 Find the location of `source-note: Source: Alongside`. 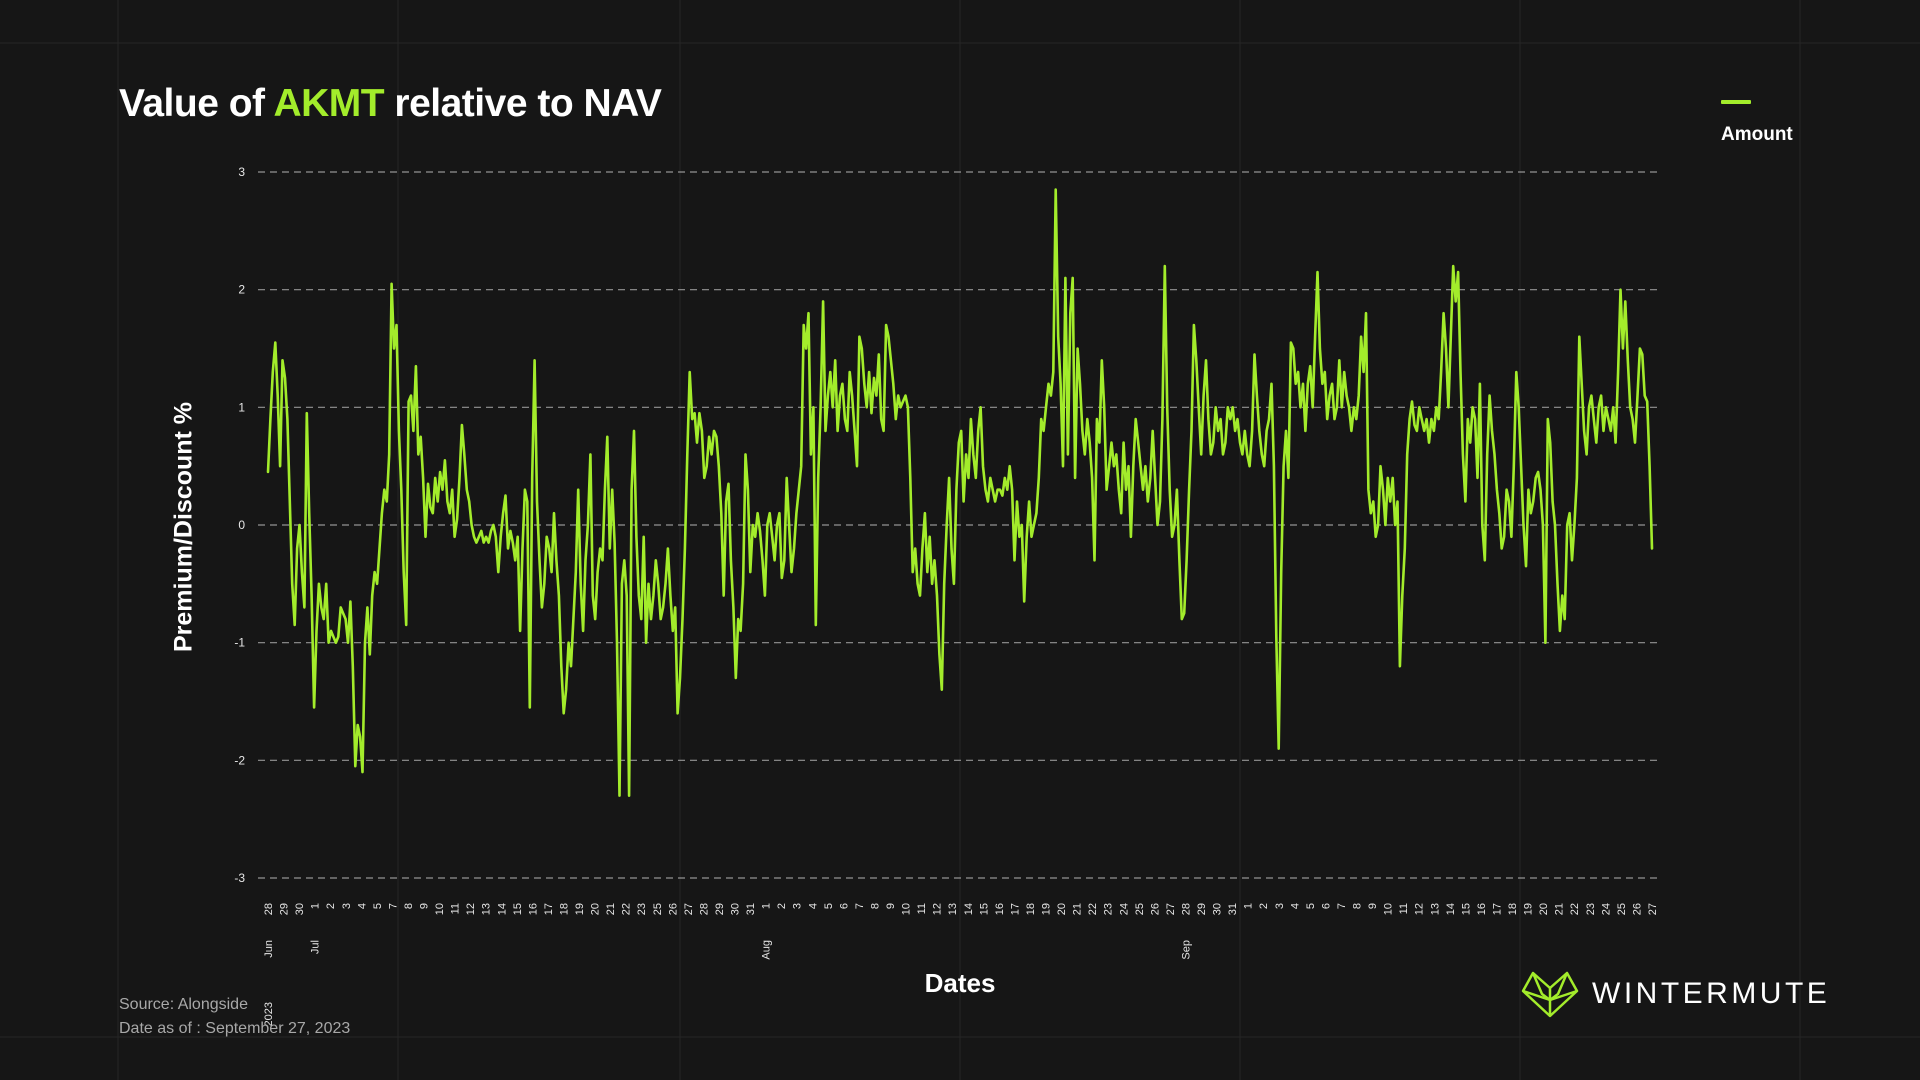

source-note: Source: Alongside is located at coordinates (183, 1004).